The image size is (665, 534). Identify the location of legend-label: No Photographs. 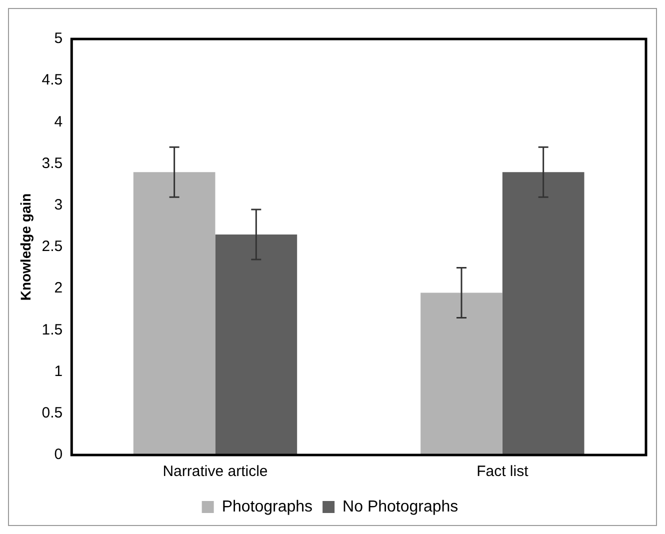
(400, 507).